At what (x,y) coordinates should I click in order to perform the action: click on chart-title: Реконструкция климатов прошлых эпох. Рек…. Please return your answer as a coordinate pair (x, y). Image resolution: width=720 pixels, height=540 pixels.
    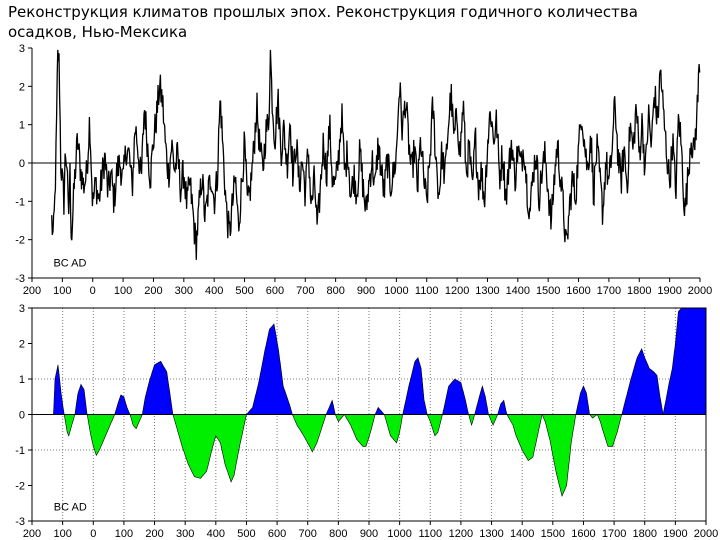
    Looking at the image, I should click on (323, 22).